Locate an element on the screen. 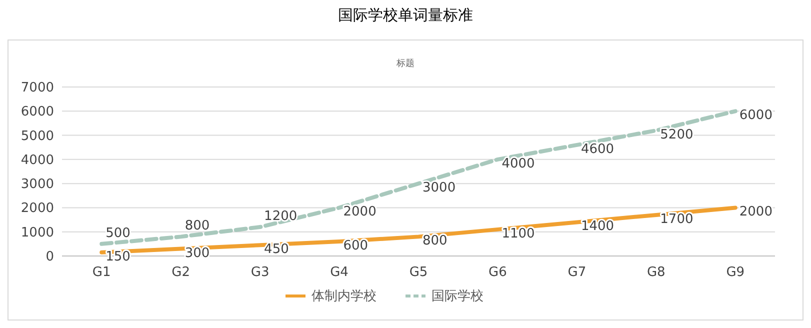 This screenshot has width=811, height=328. legend-label: 体制内学校 is located at coordinates (344, 296).